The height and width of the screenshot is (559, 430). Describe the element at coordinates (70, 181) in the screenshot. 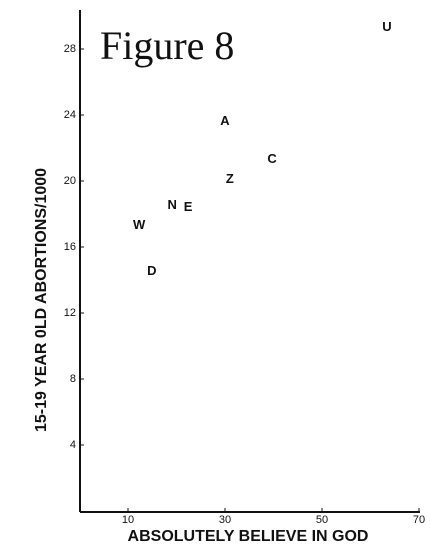

I see `y-tick-label: 20` at that location.